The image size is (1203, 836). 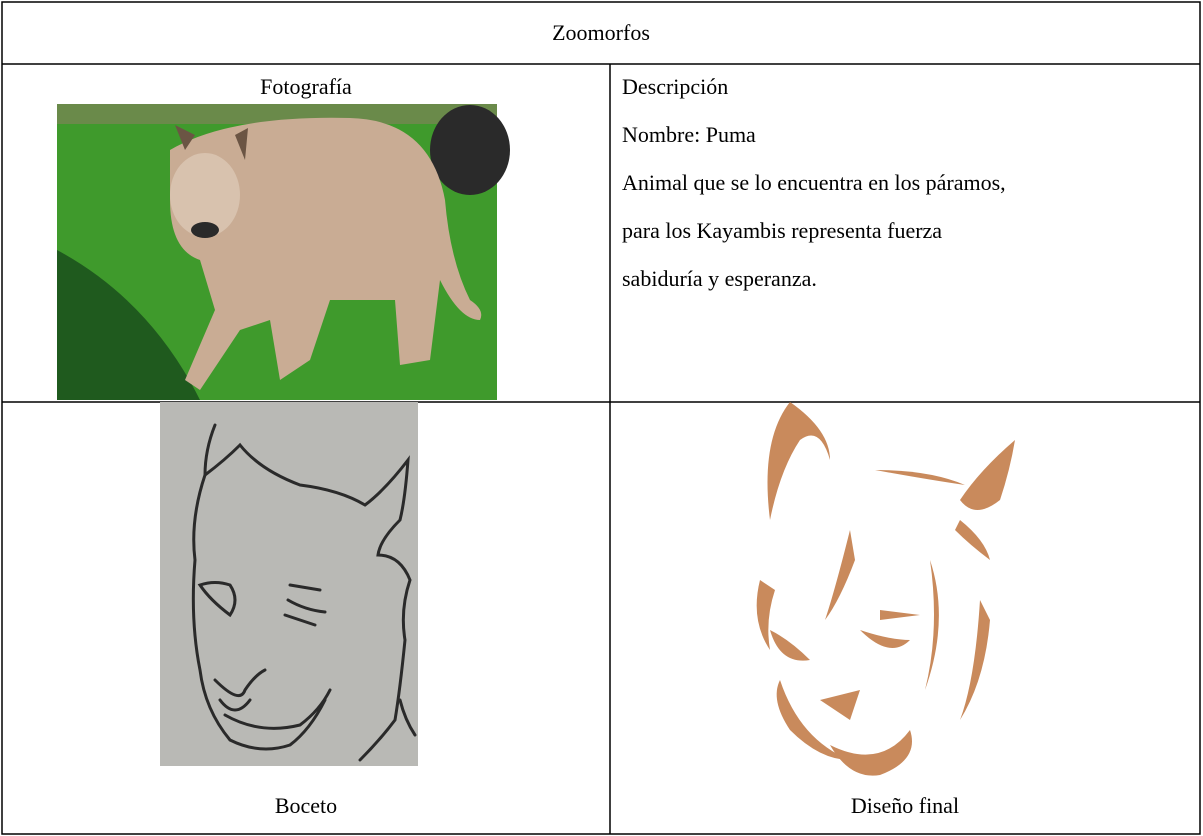 I want to click on description-line: para los Kayambis representa fuerza, so click(x=782, y=230).